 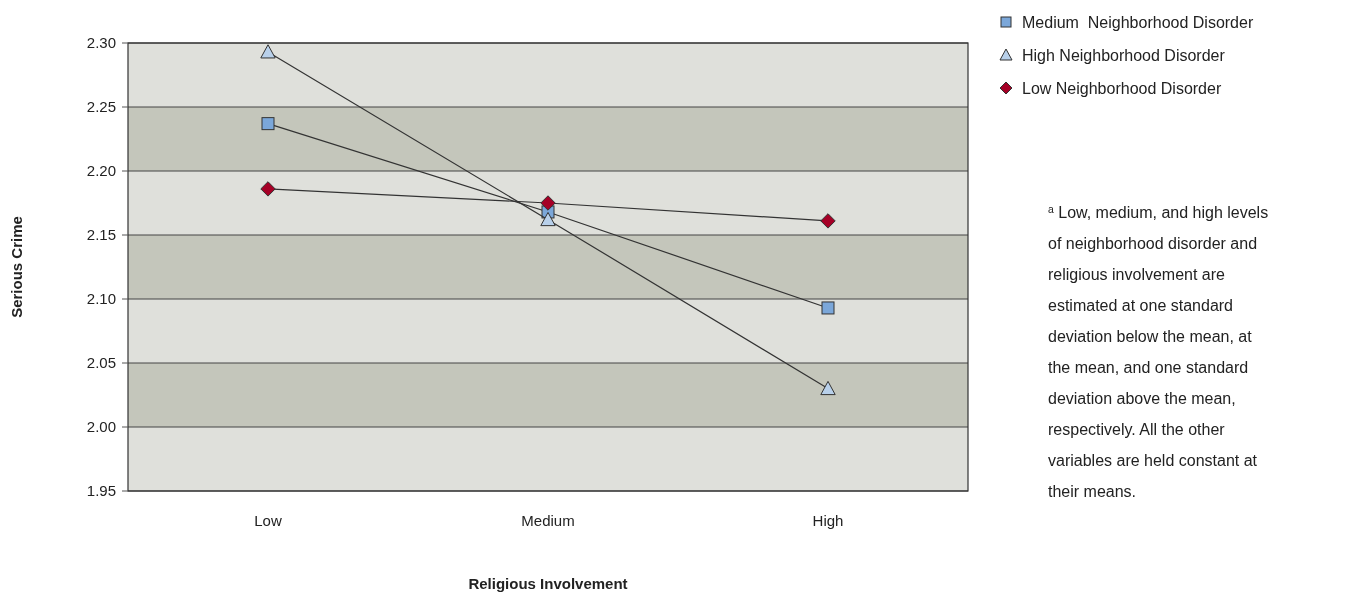 I want to click on y-tick-label: 2.25, so click(x=101, y=107).